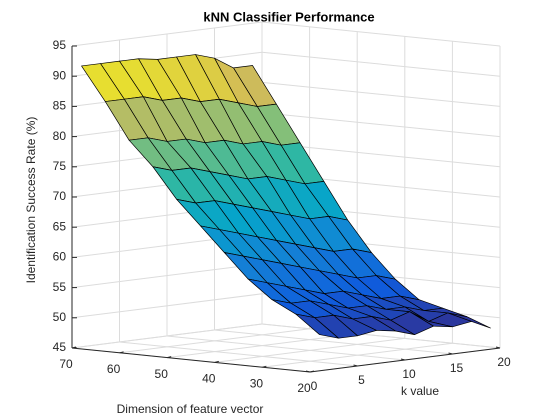  Describe the element at coordinates (66, 364) in the screenshot. I see `y-tick-label: 70` at that location.